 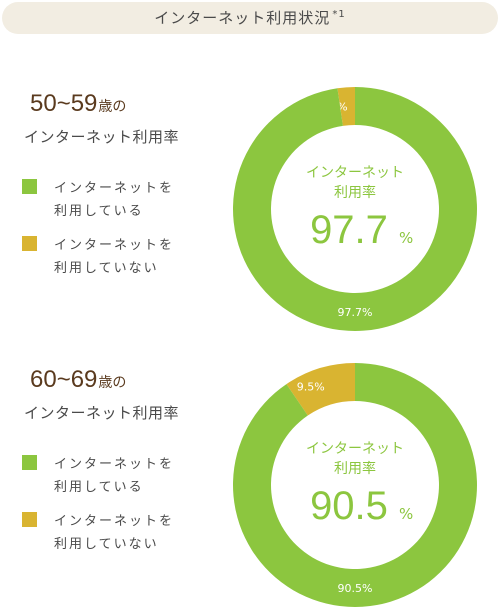 I want to click on age-group-title: 60~69歳の, so click(x=78, y=380).